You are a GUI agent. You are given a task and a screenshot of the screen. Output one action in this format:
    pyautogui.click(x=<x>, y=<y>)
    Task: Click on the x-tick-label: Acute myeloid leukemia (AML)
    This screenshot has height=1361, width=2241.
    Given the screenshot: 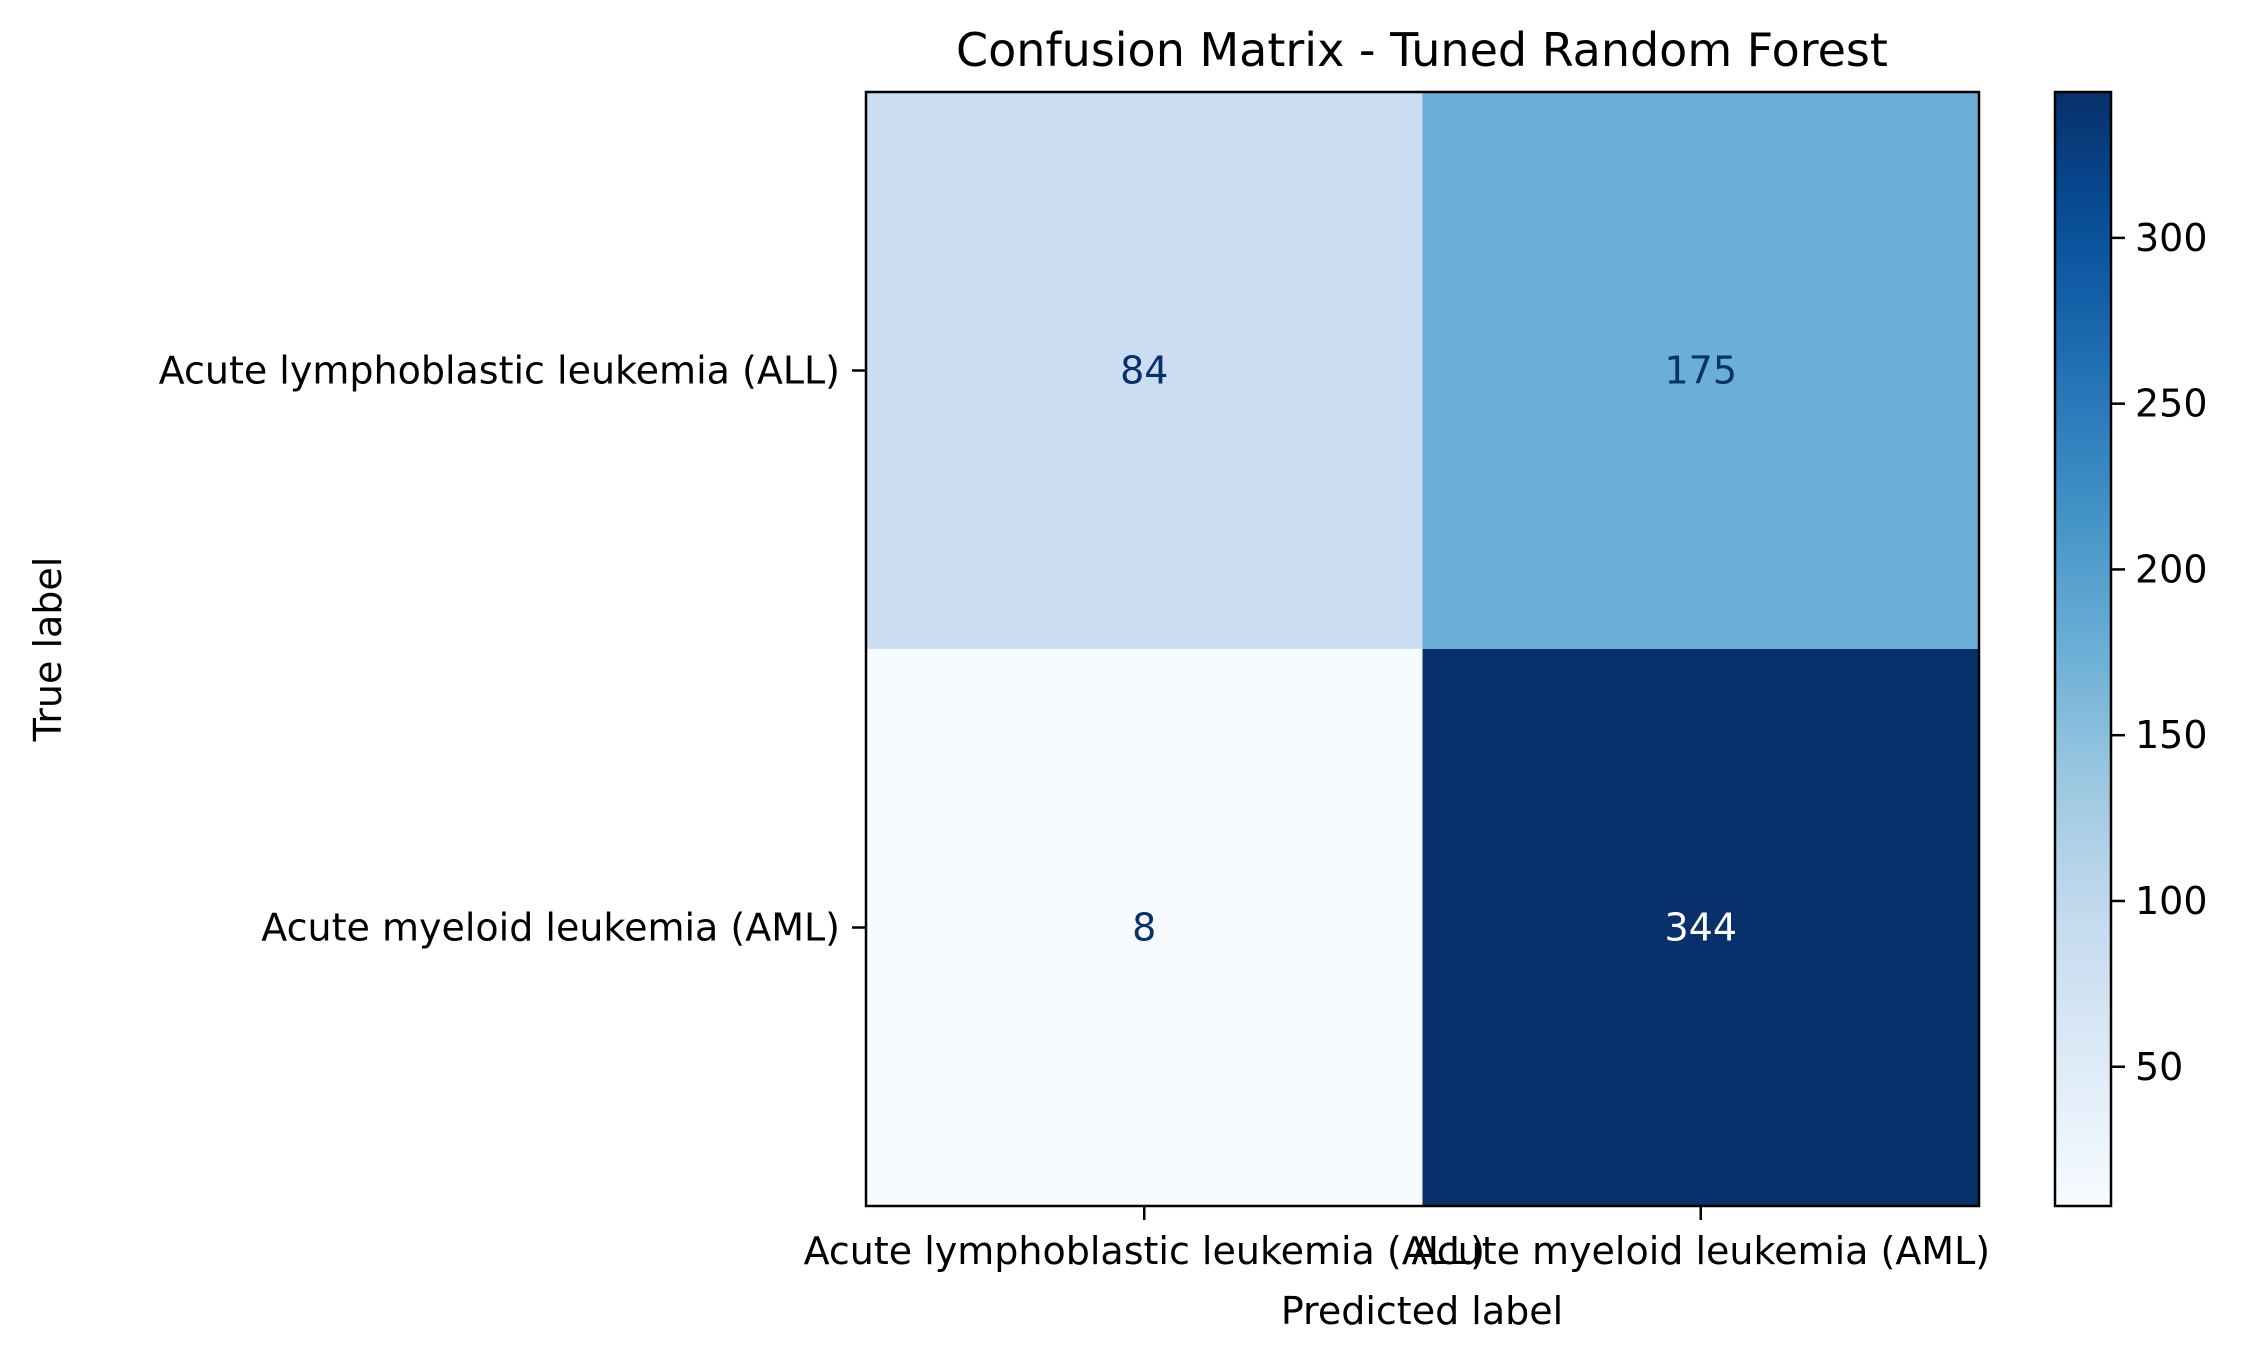 What is the action you would take?
    pyautogui.click(x=1700, y=1251)
    